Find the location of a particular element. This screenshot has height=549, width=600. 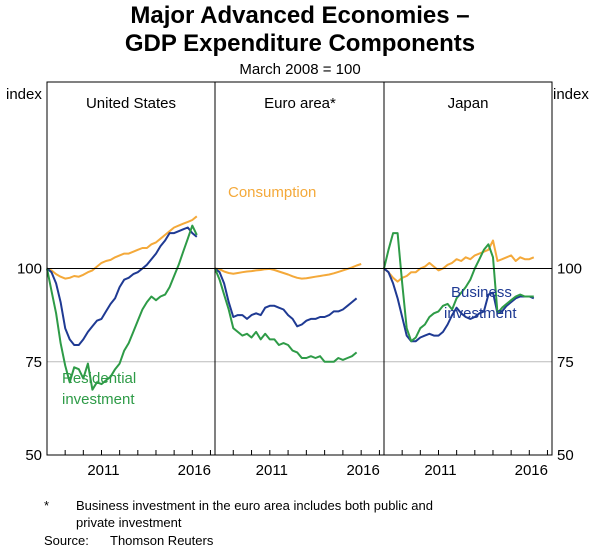

y-axis-label-left: index is located at coordinates (24, 94).